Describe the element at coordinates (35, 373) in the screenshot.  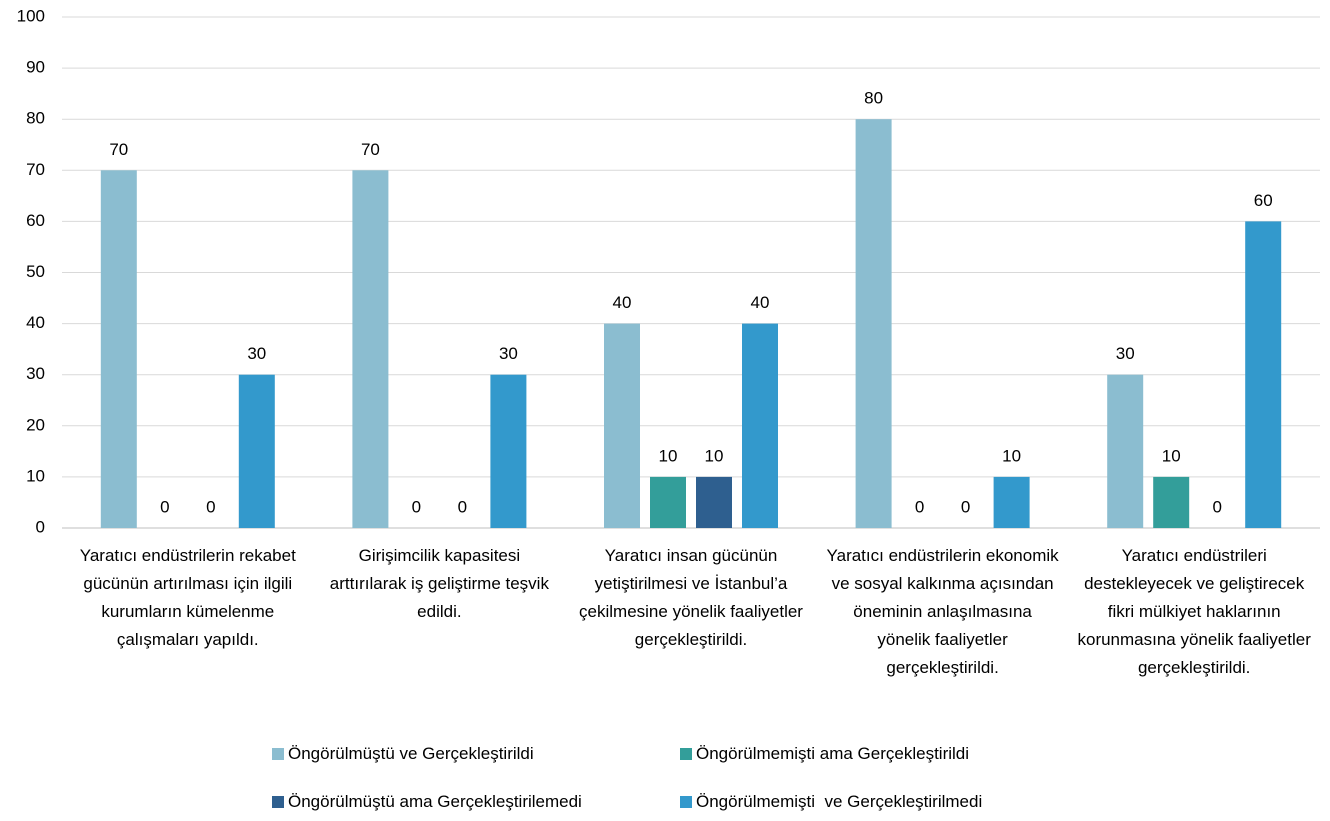
I see `y-tick-label: 30` at that location.